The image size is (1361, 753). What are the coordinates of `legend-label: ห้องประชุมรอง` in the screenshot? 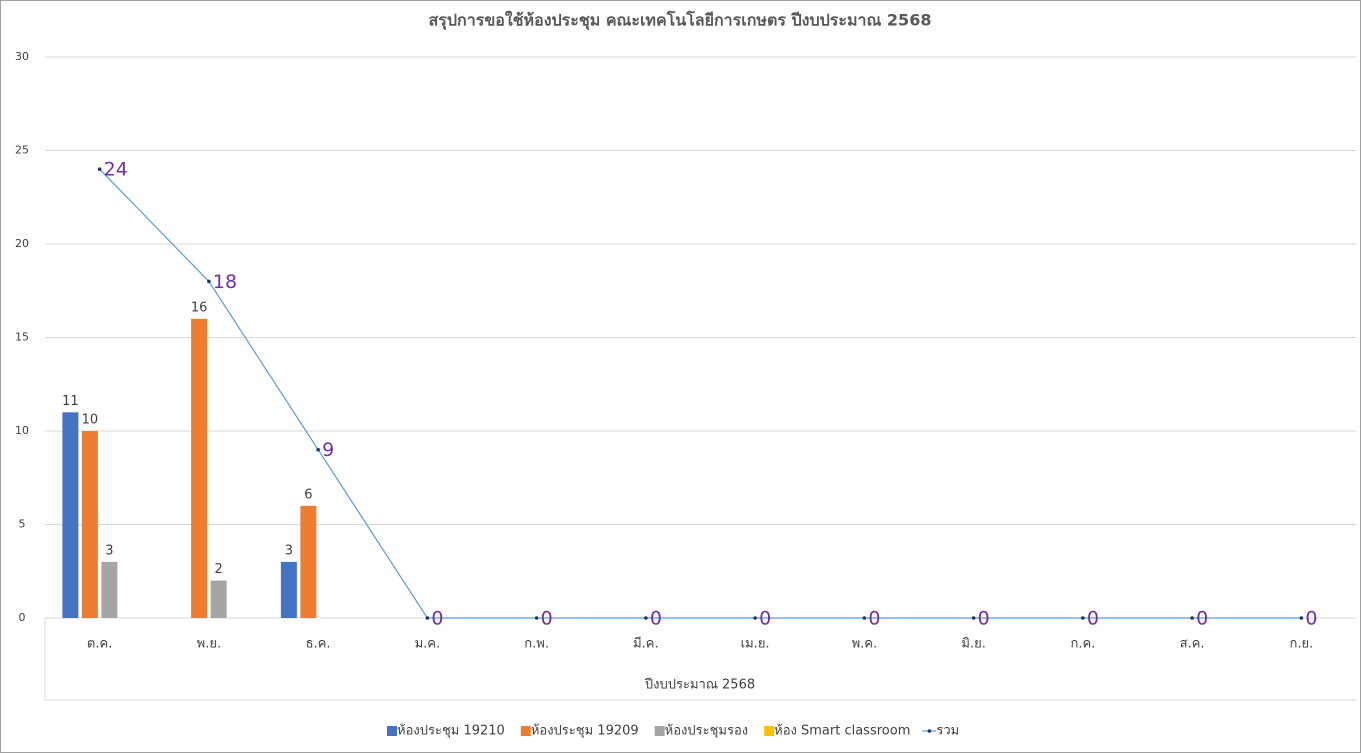 It's located at (706, 731).